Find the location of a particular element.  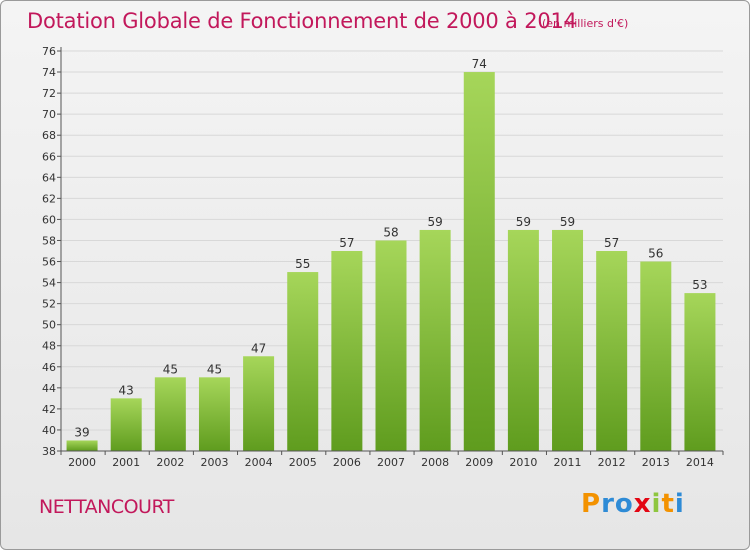

proxiti-logo: Proxiti is located at coordinates (633, 504).